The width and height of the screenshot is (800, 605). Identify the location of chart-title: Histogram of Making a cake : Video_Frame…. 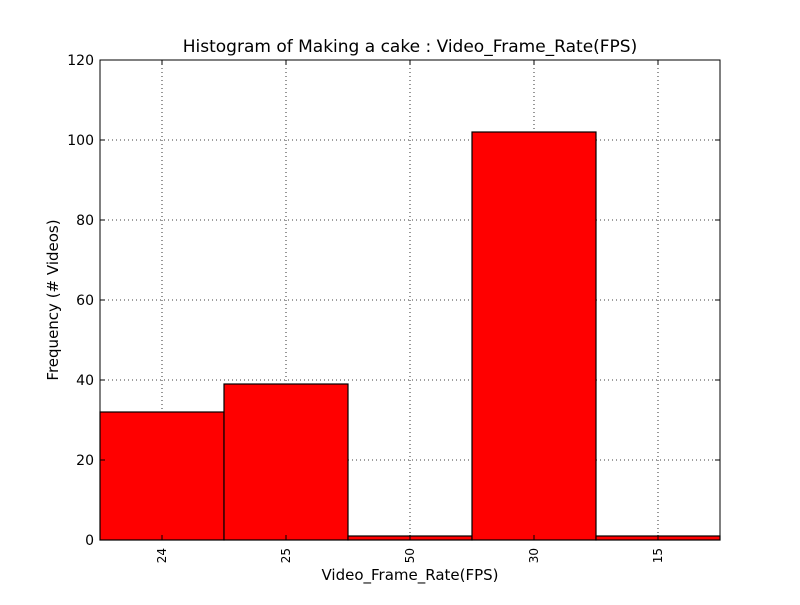
(410, 47).